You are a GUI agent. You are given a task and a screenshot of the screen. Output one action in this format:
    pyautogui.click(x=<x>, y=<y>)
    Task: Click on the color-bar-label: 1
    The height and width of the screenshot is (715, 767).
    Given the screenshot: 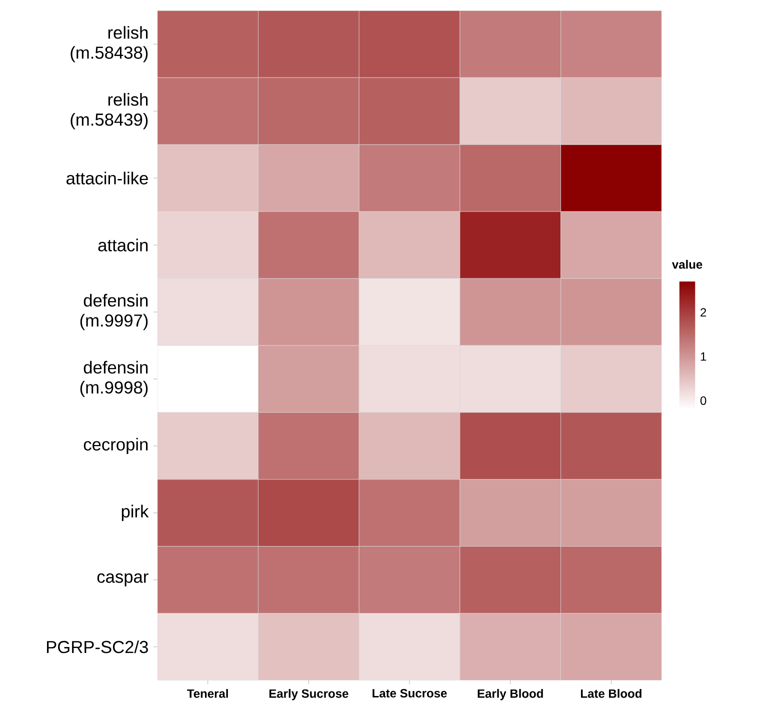 What is the action you would take?
    pyautogui.click(x=703, y=356)
    